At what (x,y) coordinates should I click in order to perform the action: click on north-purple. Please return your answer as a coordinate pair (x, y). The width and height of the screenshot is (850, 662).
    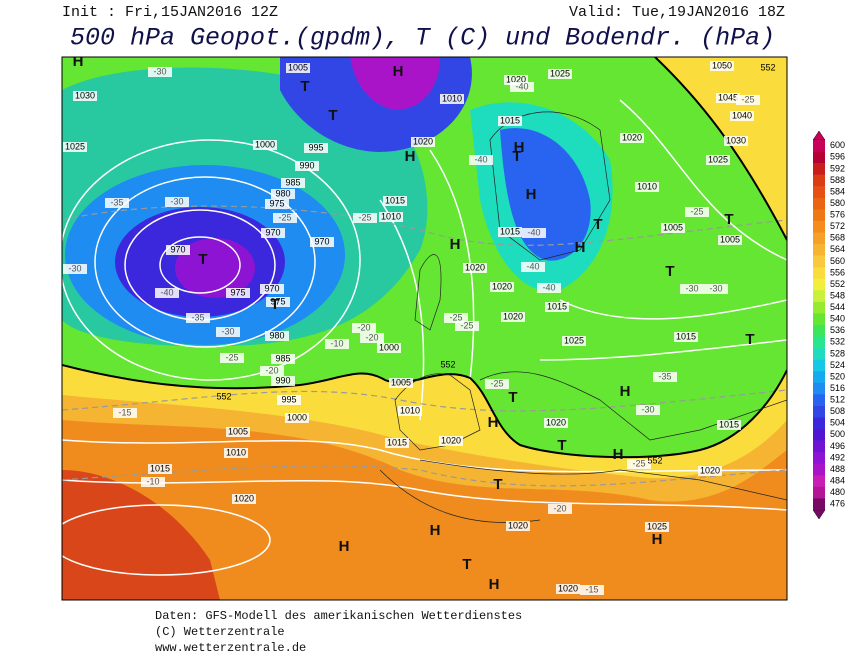
    Looking at the image, I should click on (395, 83).